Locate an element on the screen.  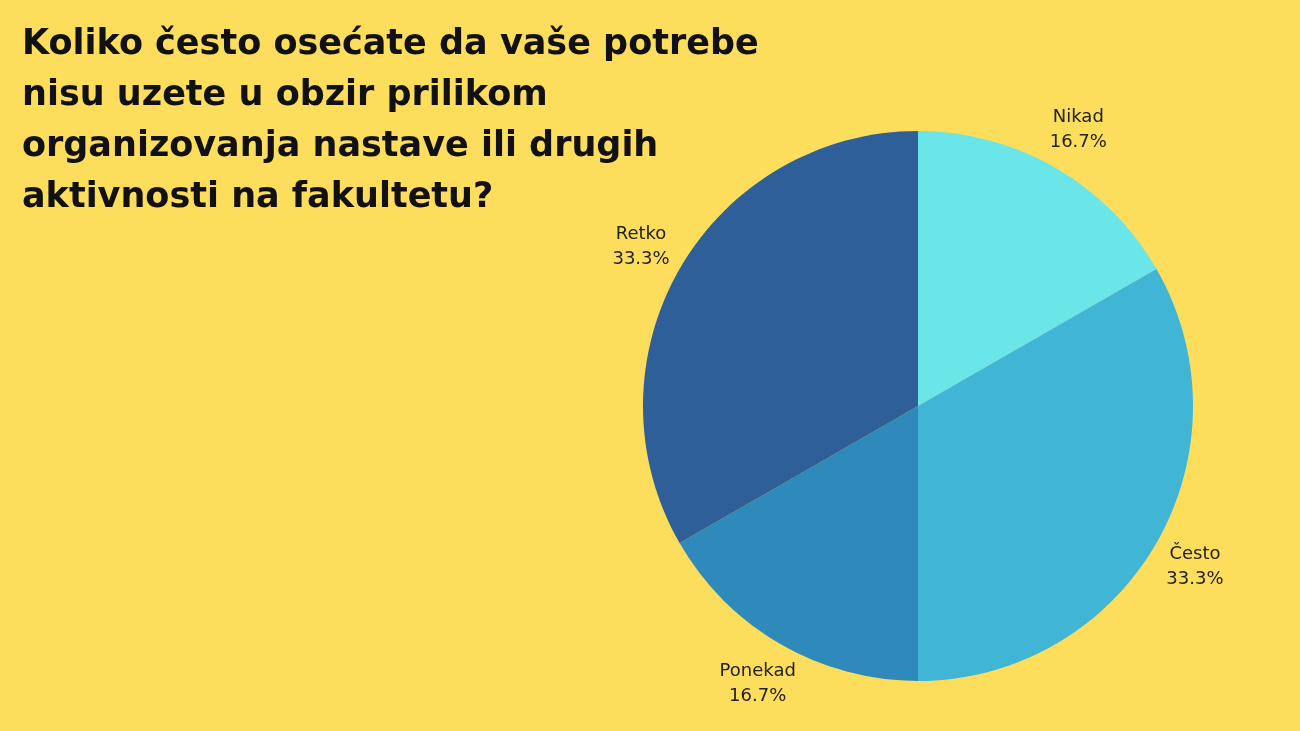
slice-label: Nikad is located at coordinates (1078, 116).